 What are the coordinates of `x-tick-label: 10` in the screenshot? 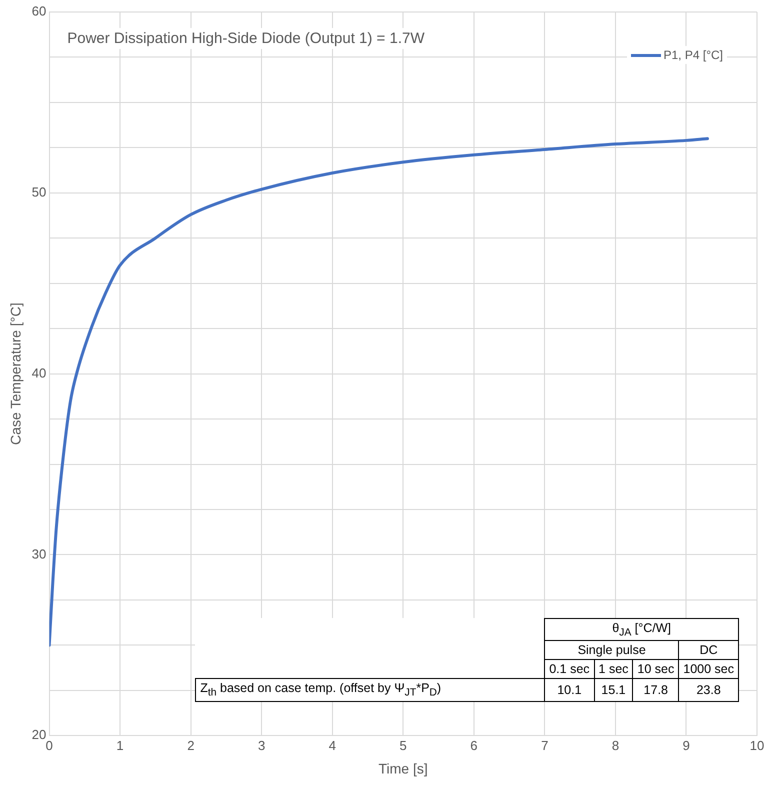 It's located at (757, 745).